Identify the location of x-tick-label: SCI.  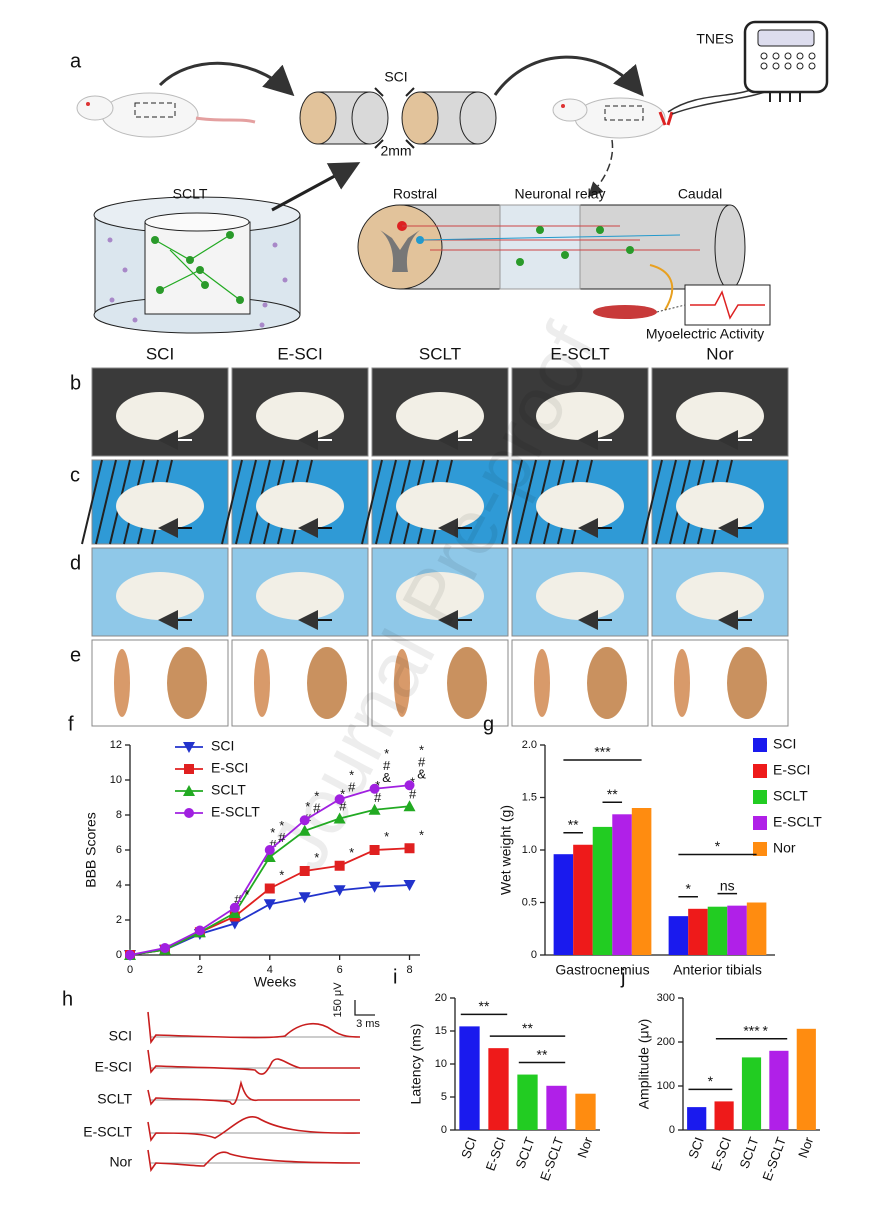
(696, 1147).